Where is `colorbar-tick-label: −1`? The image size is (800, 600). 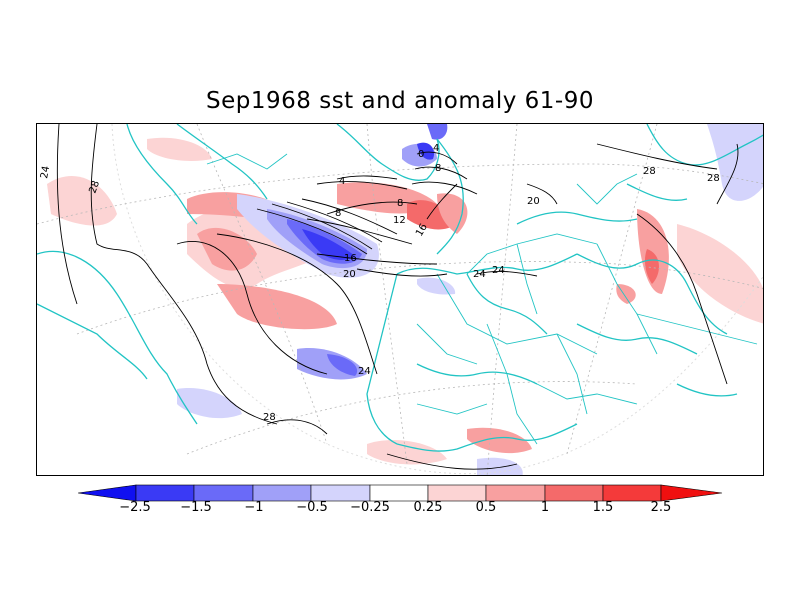 colorbar-tick-label: −1 is located at coordinates (254, 507).